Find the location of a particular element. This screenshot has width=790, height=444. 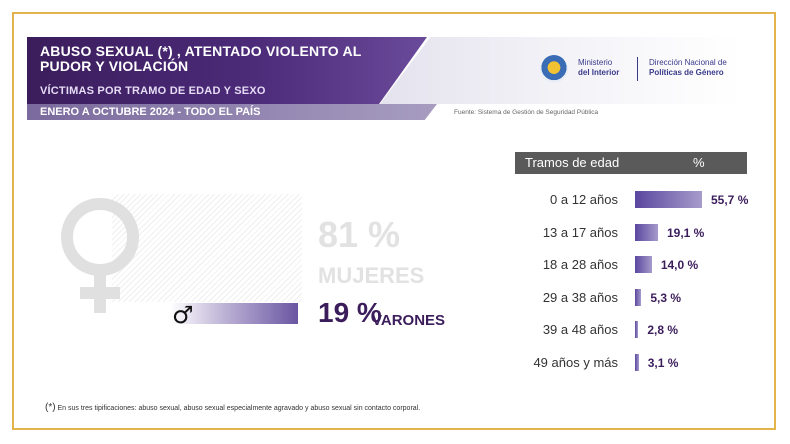

period-band is located at coordinates (232, 112).